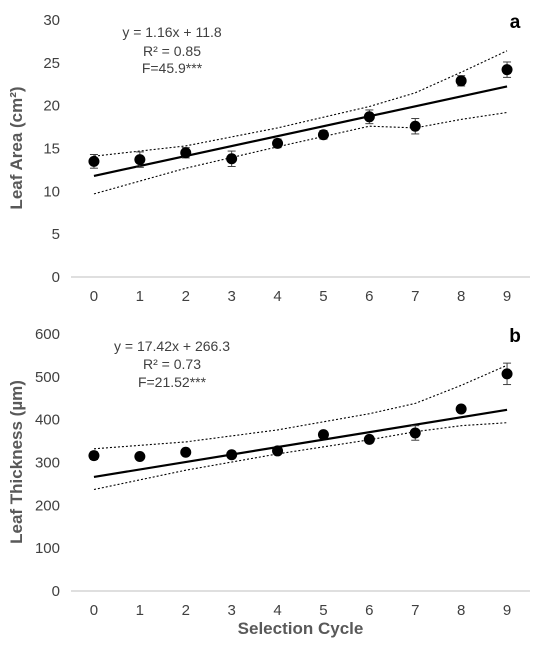 The image size is (550, 656). I want to click on y-tick-label: 30, so click(51, 20).